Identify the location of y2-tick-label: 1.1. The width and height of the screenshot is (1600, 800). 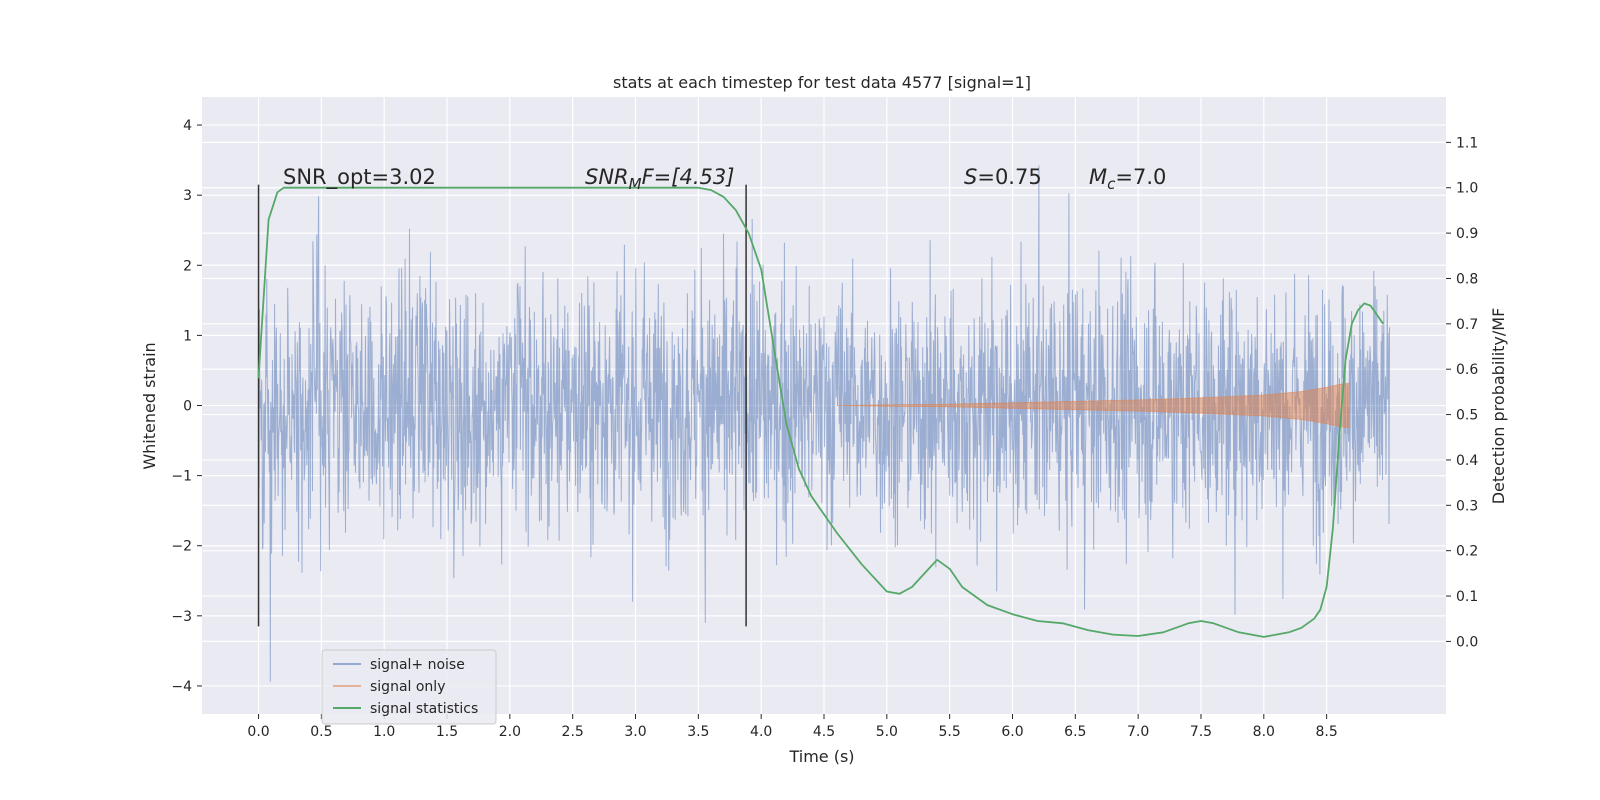
(1467, 143).